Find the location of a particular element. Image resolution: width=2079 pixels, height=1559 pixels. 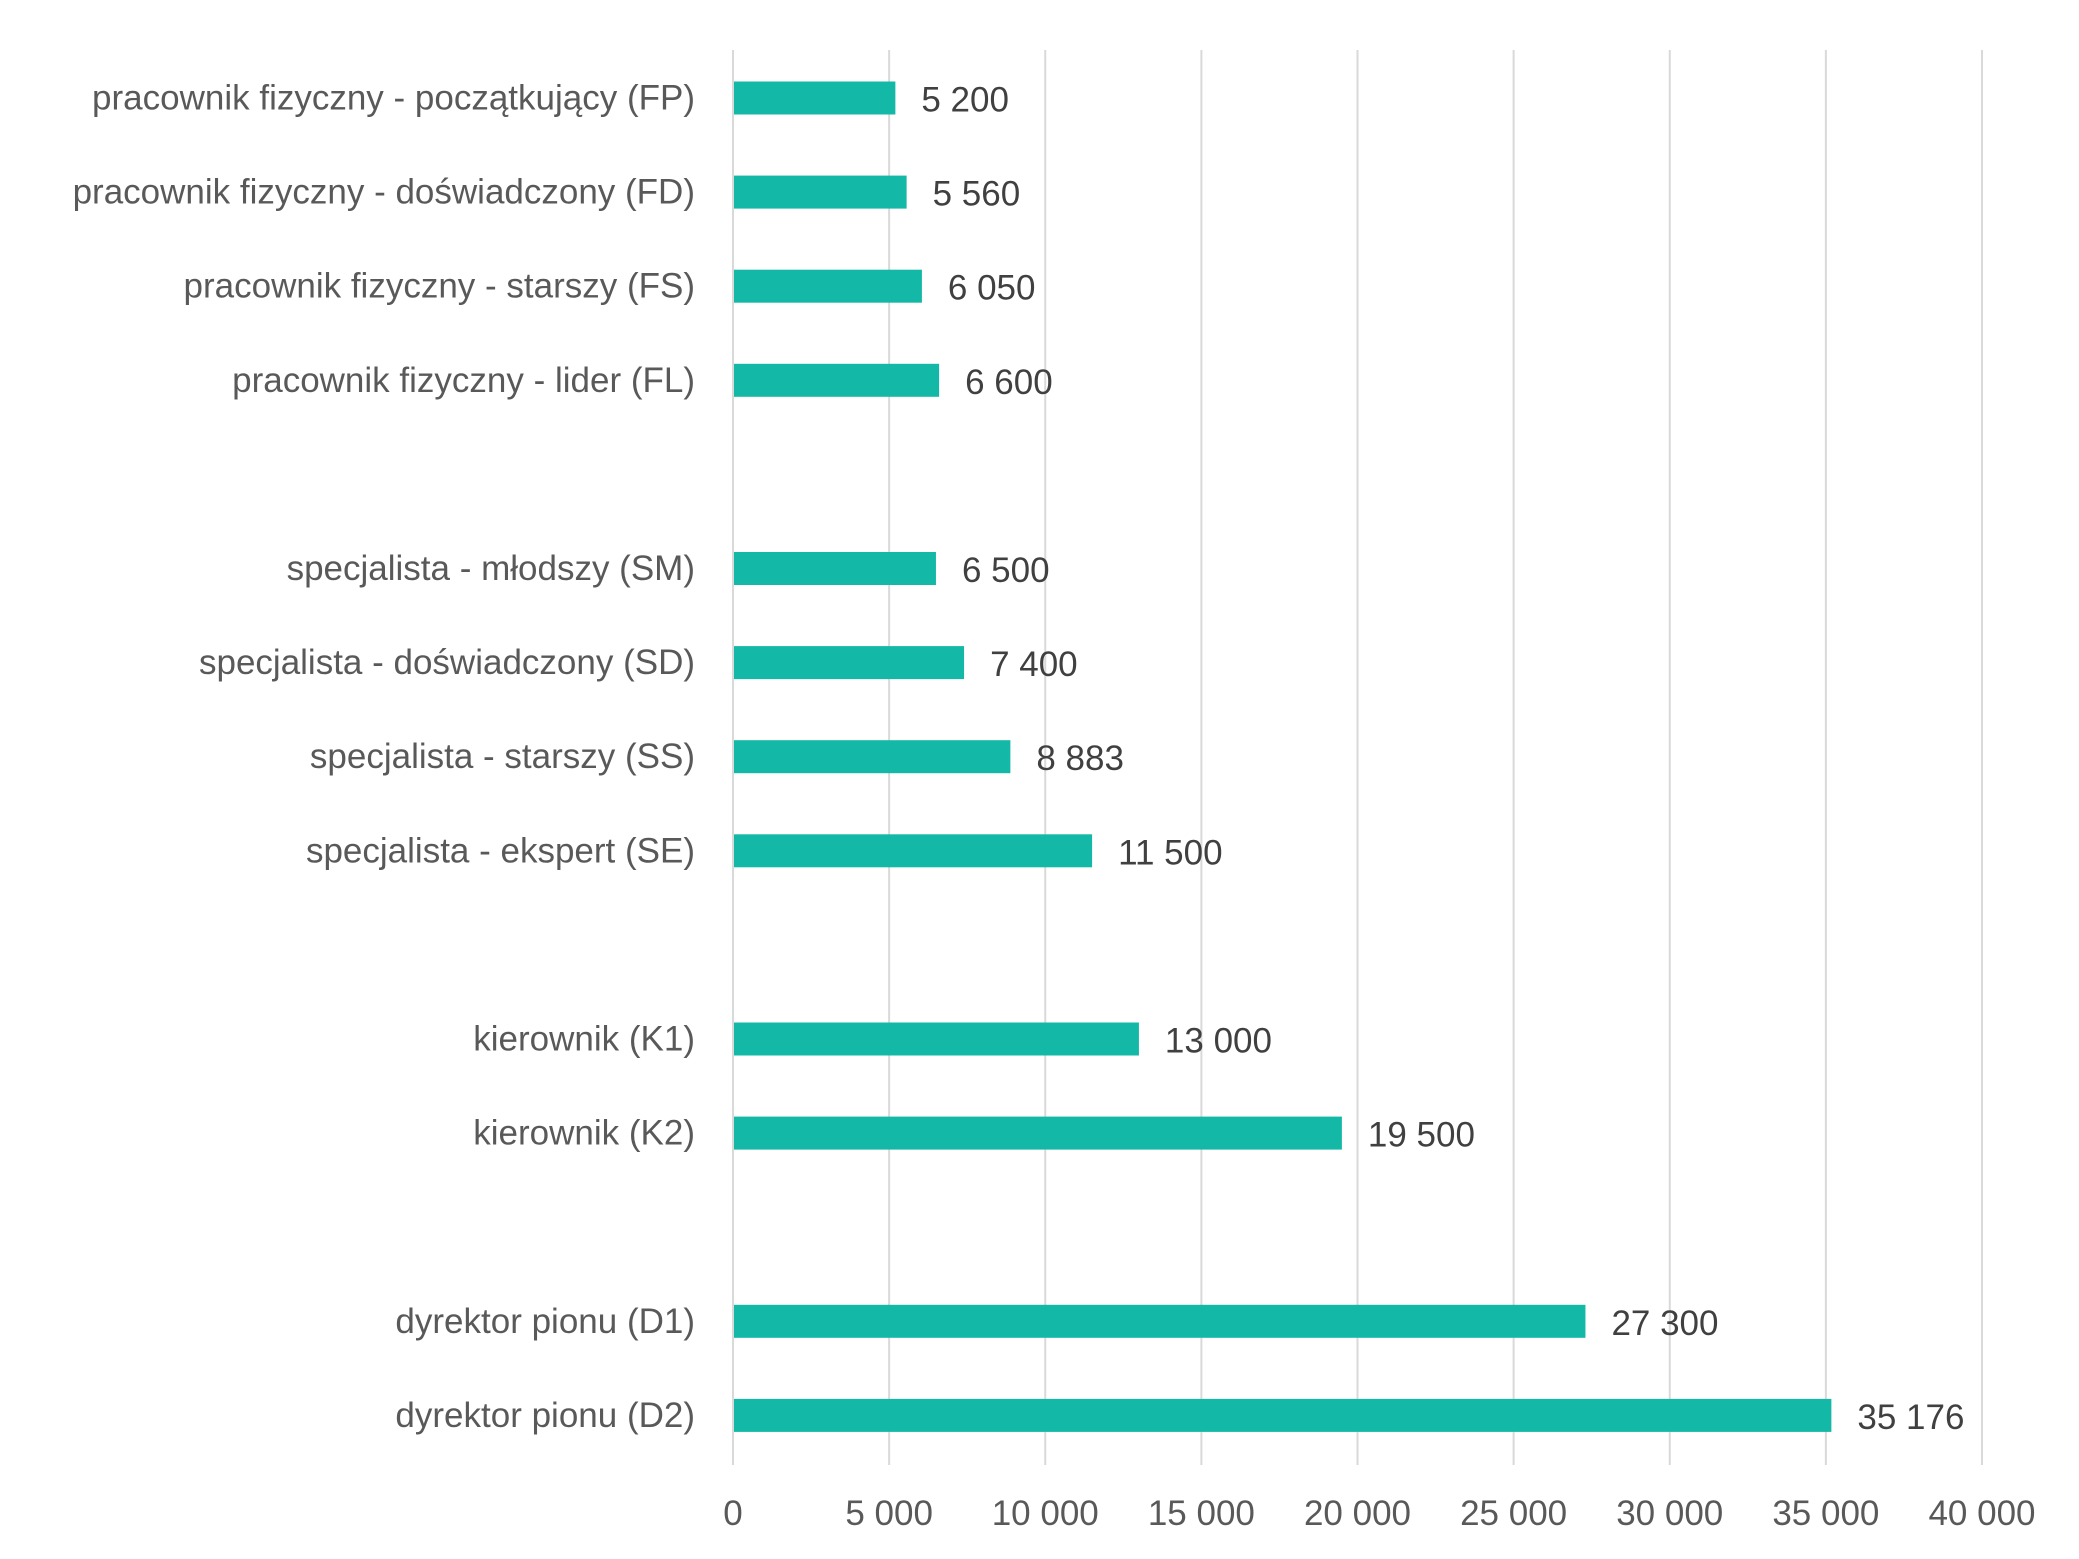

x-tick-label: 40 000 is located at coordinates (1981, 1513).